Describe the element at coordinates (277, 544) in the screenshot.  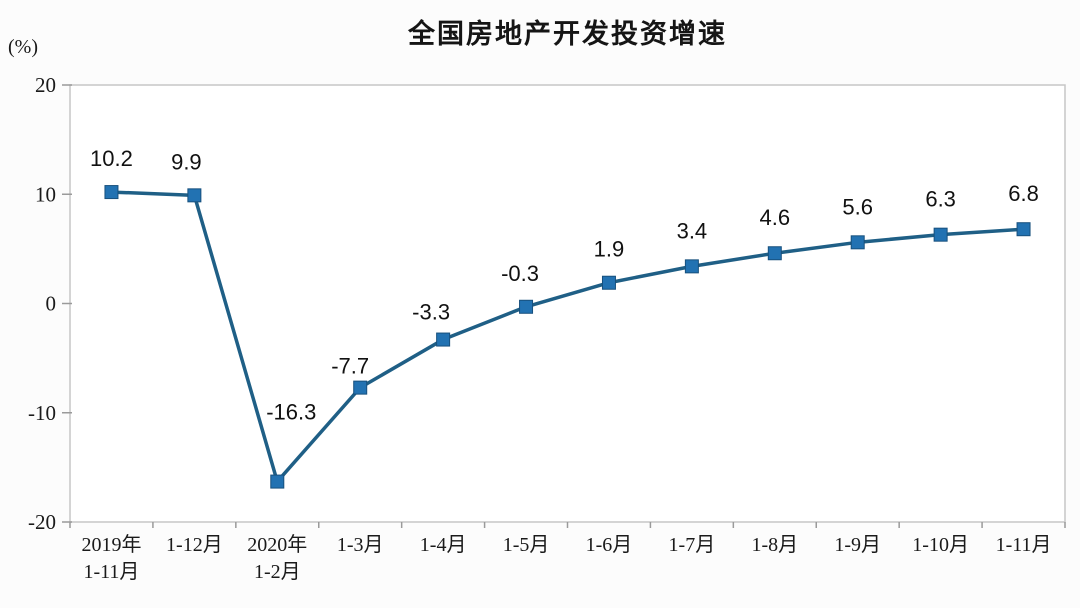
I see `x-axis-label: 2020年` at that location.